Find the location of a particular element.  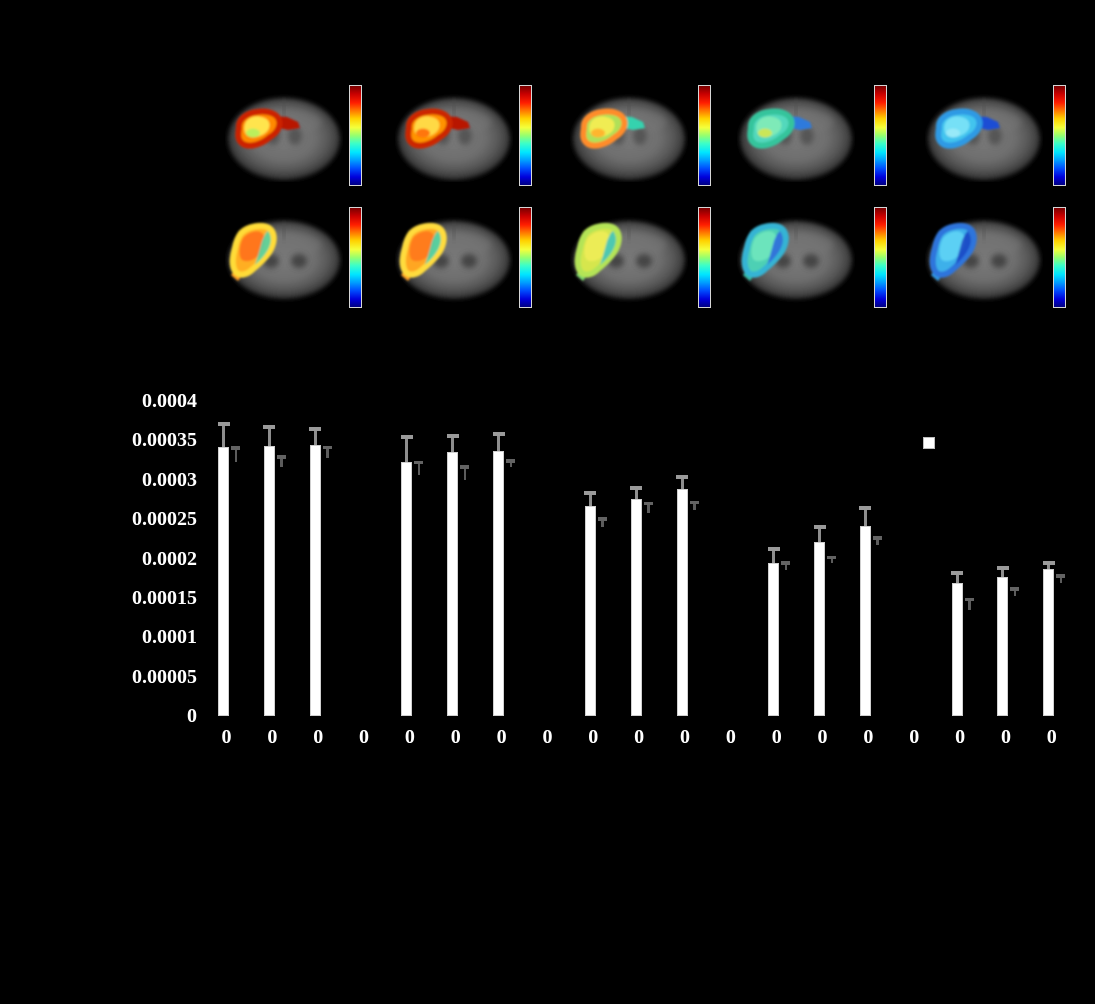

y-axis-tick-label: 0.0004 is located at coordinates (169, 401).